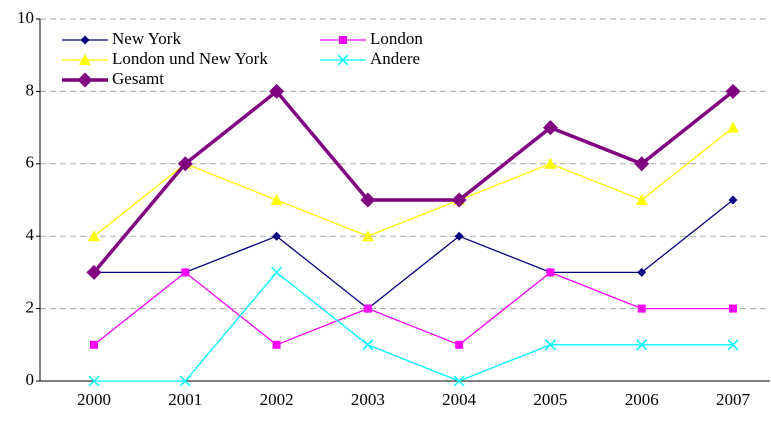  Describe the element at coordinates (146, 38) in the screenshot. I see `legend-label: New York` at that location.